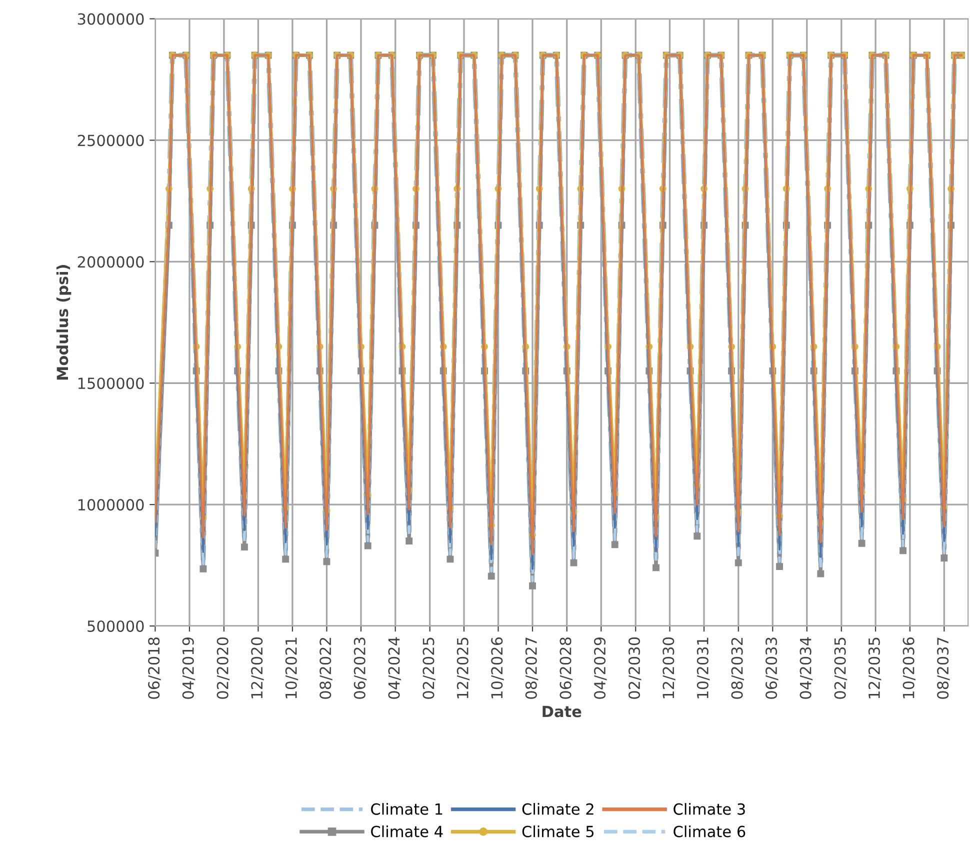 Image resolution: width=970 pixels, height=854 pixels. Describe the element at coordinates (709, 809) in the screenshot. I see `legend-label: Climate 3` at that location.